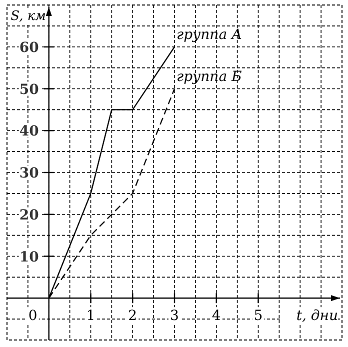 The height and width of the screenshot is (347, 348). I want to click on x-tick-label: 4, so click(216, 316).